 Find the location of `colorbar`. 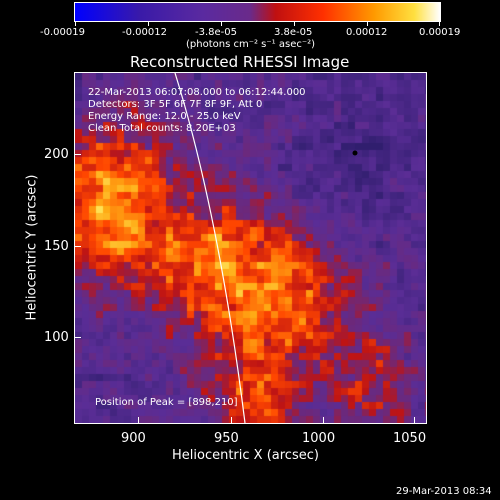

colorbar is located at coordinates (257, 12).